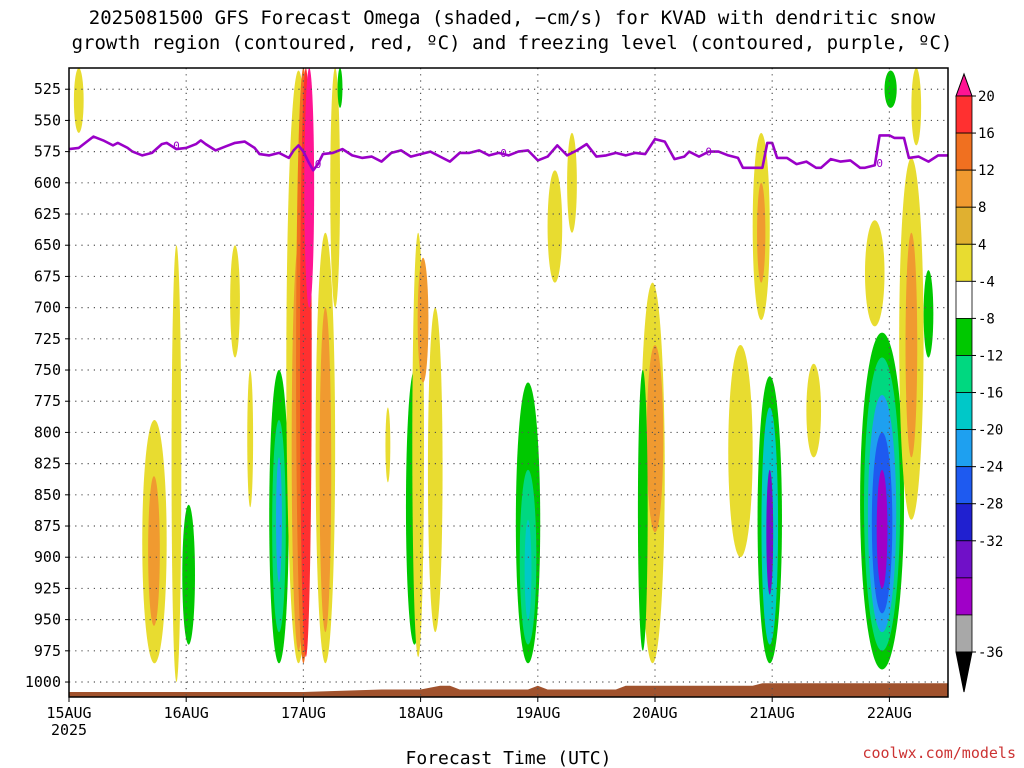 Image resolution: width=1024 pixels, height=768 pixels. Describe the element at coordinates (47, 526) in the screenshot. I see `y-tick-label-875: 875` at that location.